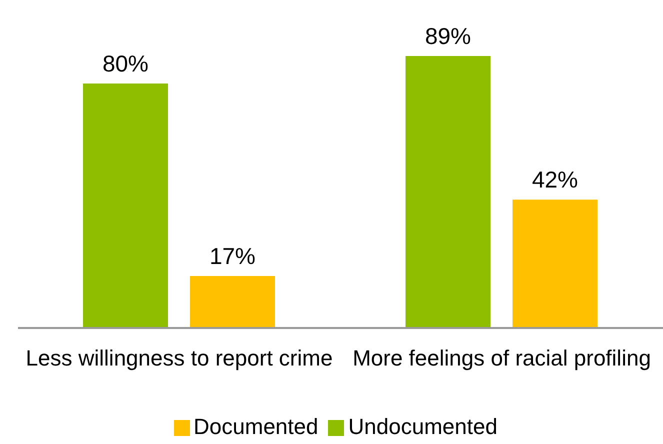 The width and height of the screenshot is (663, 444). Describe the element at coordinates (448, 36) in the screenshot. I see `data-label: 89%` at that location.